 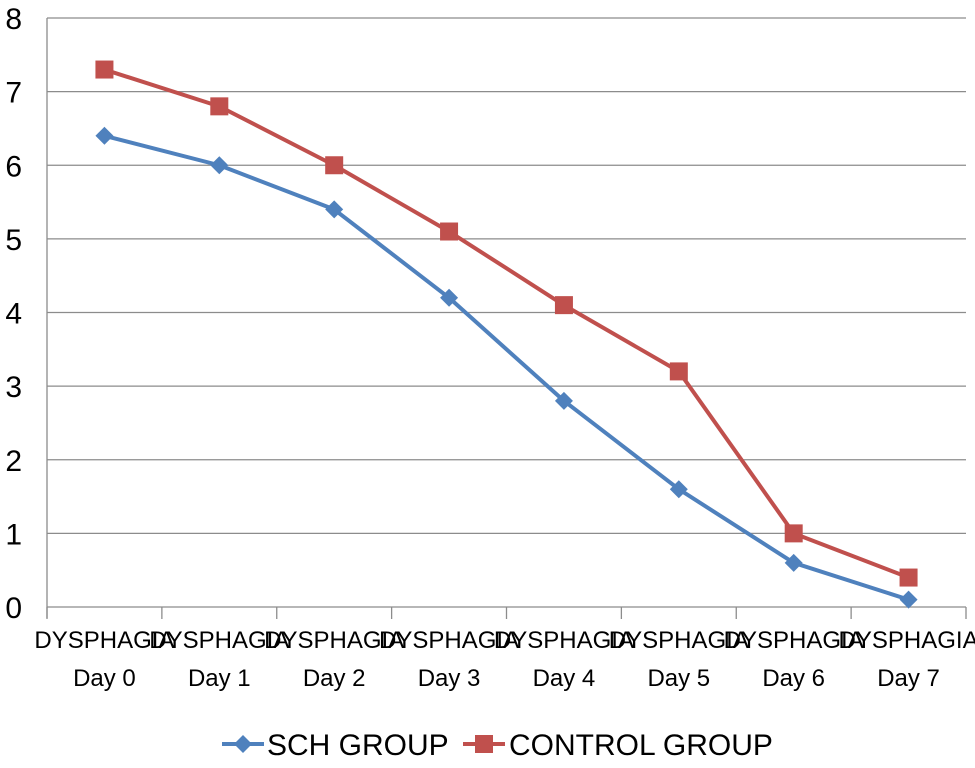 What do you see at coordinates (219, 640) in the screenshot?
I see `x-tick-label-1-0: DYSPHAGIA` at bounding box center [219, 640].